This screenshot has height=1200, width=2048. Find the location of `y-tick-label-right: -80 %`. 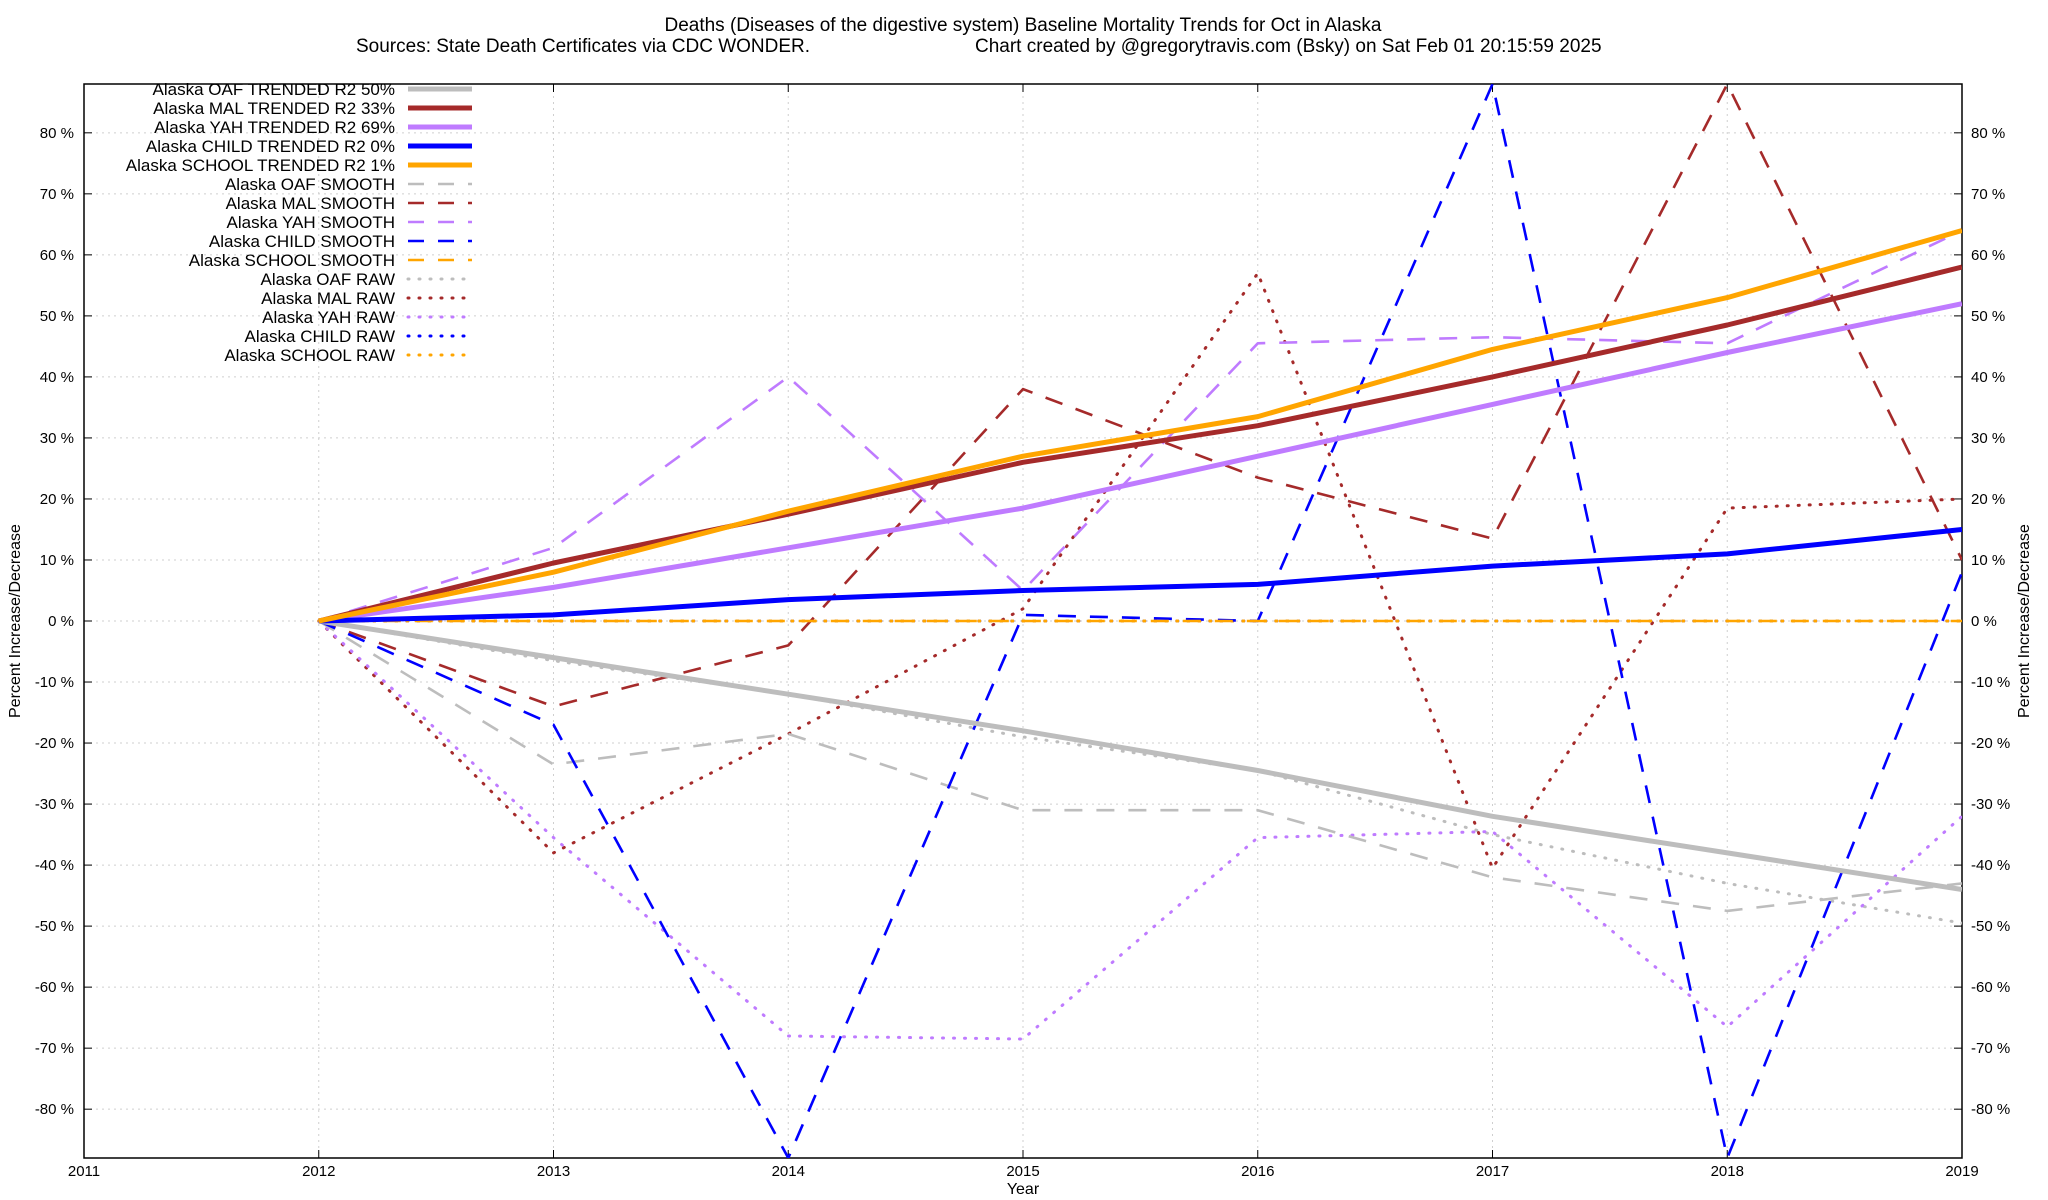

y-tick-label-right: -80 % is located at coordinates (1990, 1109).